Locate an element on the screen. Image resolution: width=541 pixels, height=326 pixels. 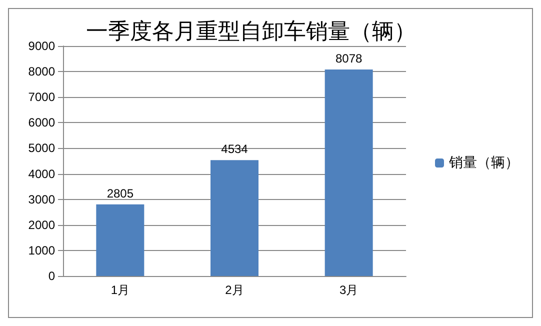
y-tick-label: 7000 is located at coordinates (42, 97).